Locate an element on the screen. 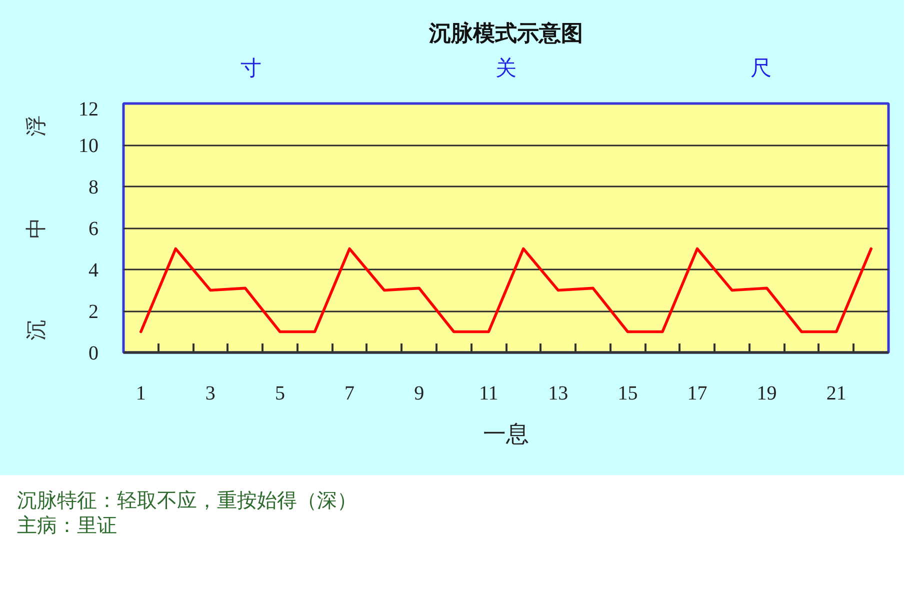 The height and width of the screenshot is (605, 906). x-tick-label: 15 is located at coordinates (628, 393).